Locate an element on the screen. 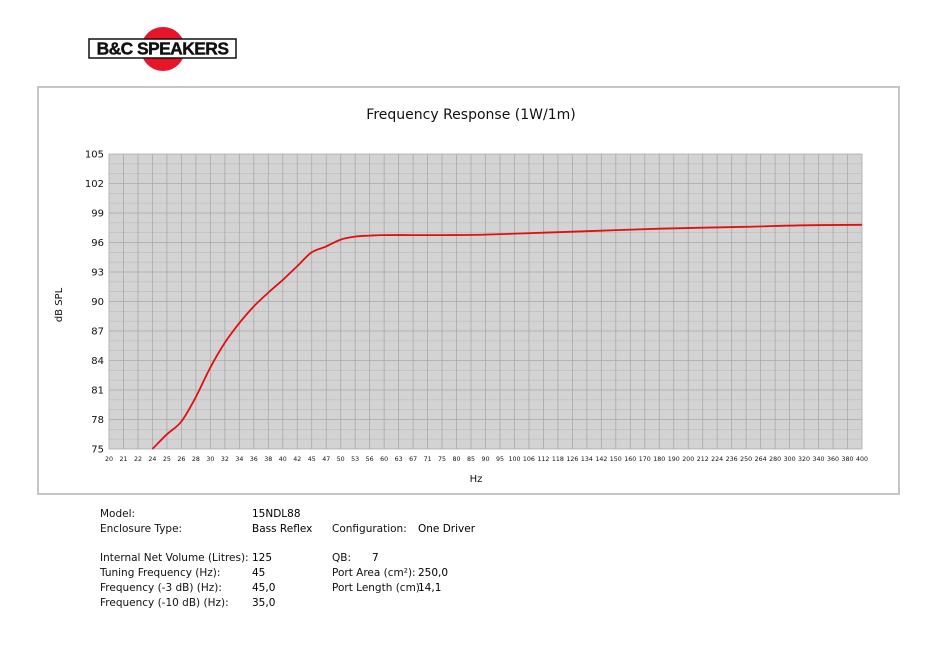 The image size is (940, 664). y-tick-label: 93 is located at coordinates (97, 273).